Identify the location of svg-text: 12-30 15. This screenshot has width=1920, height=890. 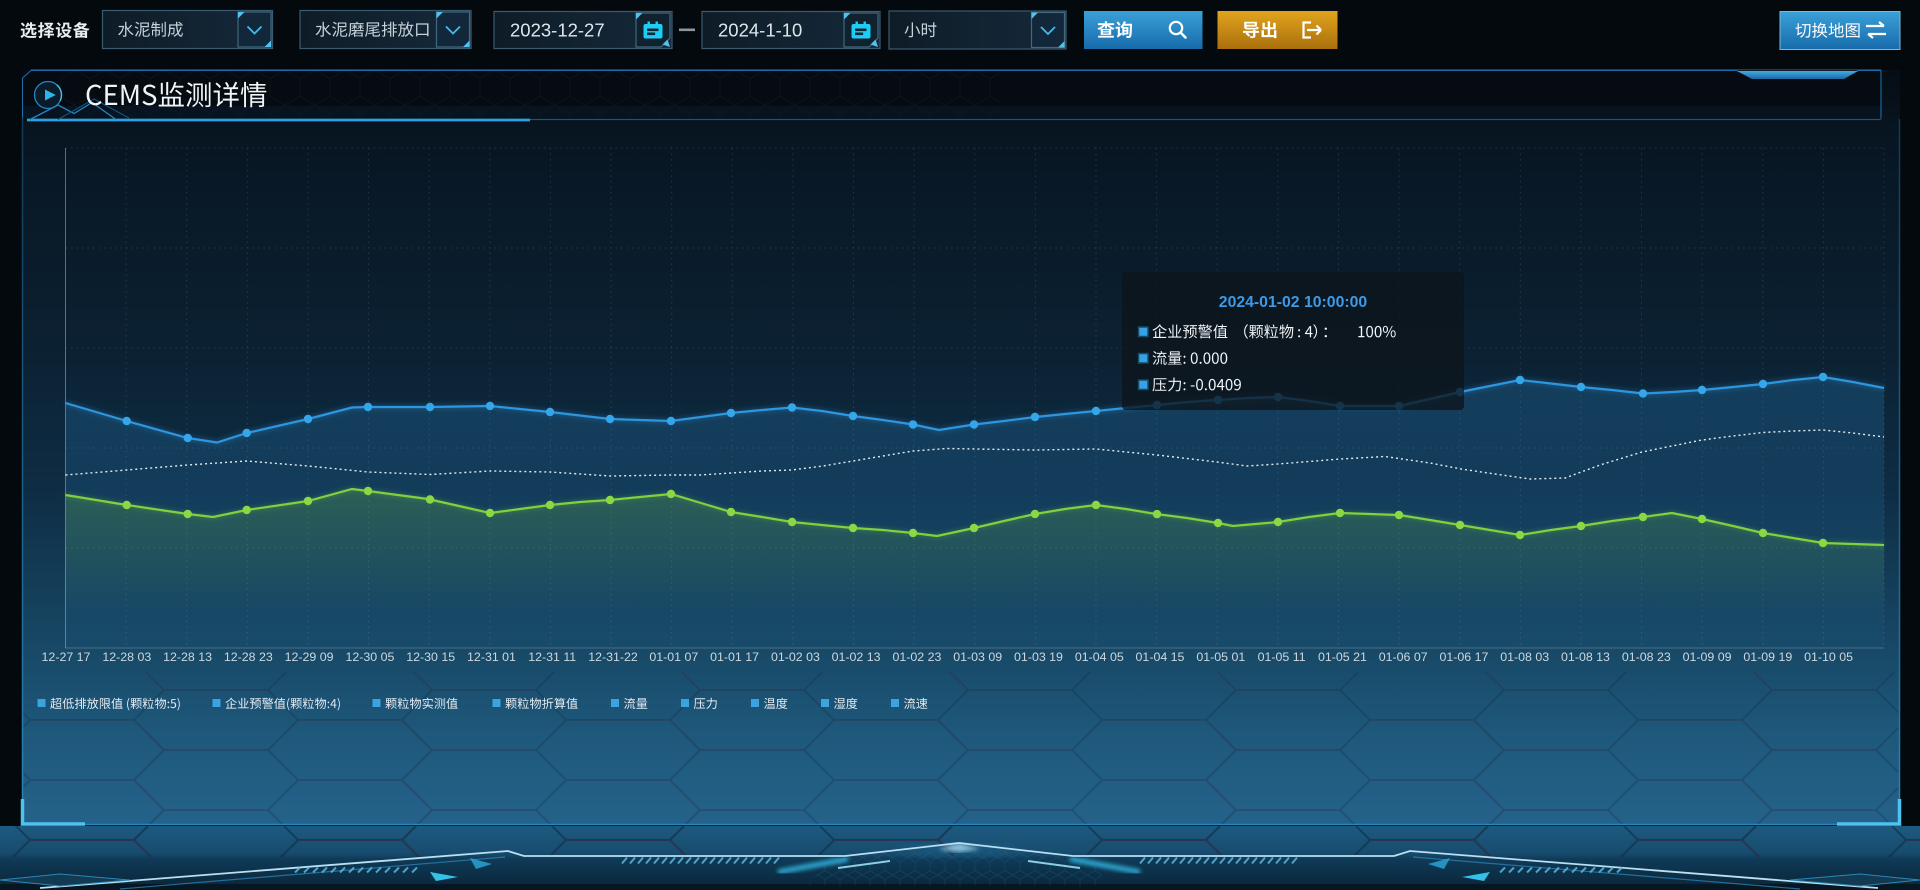
(430, 657).